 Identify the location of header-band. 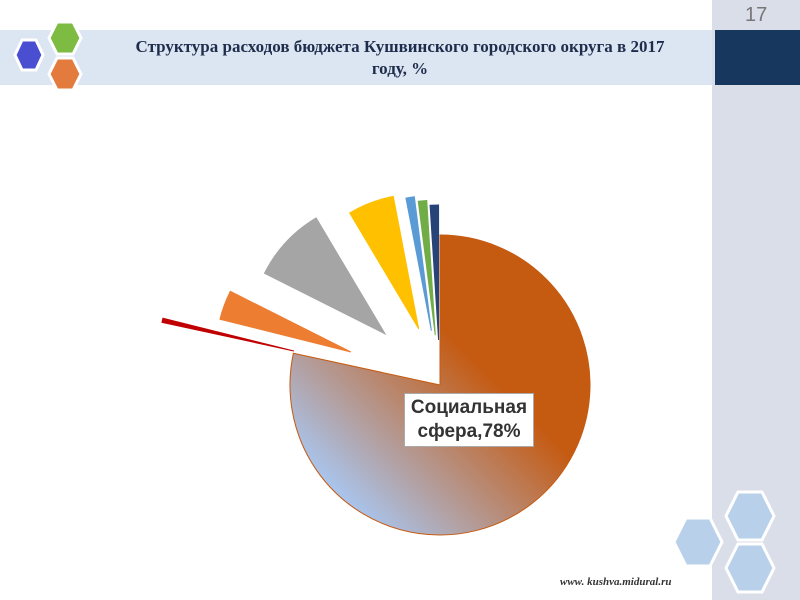
(356, 57).